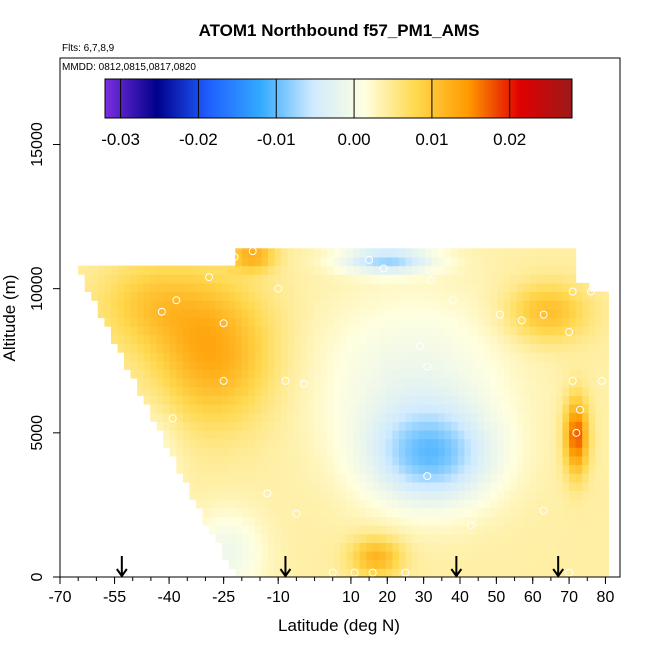  I want to click on x-axis: -70 -55 -40 -25 -10 10 20 30 40 50 60 70 80, so click(331, 591).